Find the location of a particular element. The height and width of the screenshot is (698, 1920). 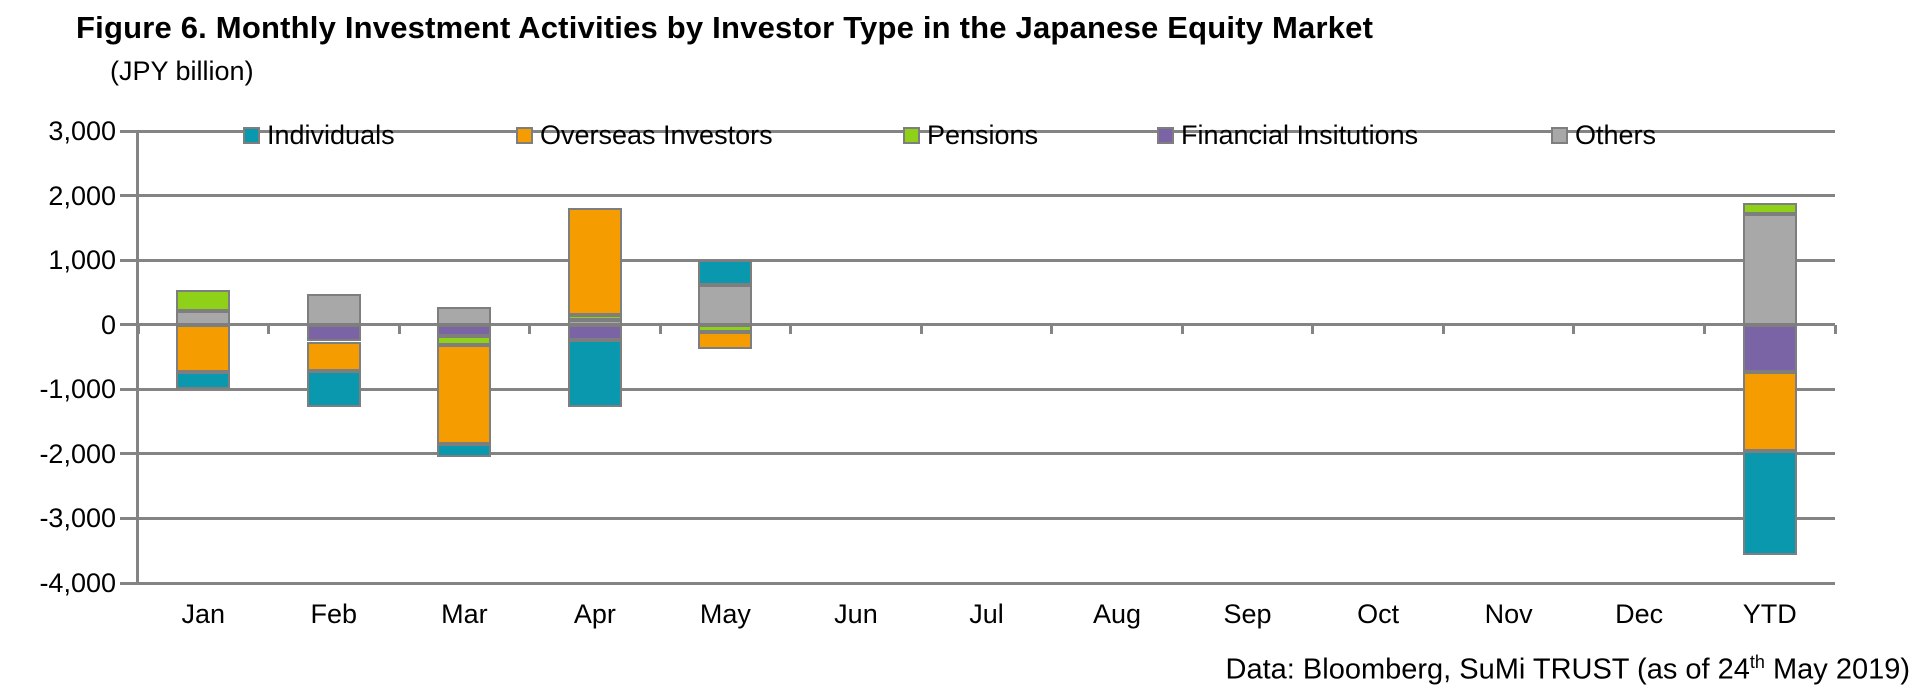

y-axis-label: 0 is located at coordinates (108, 324).